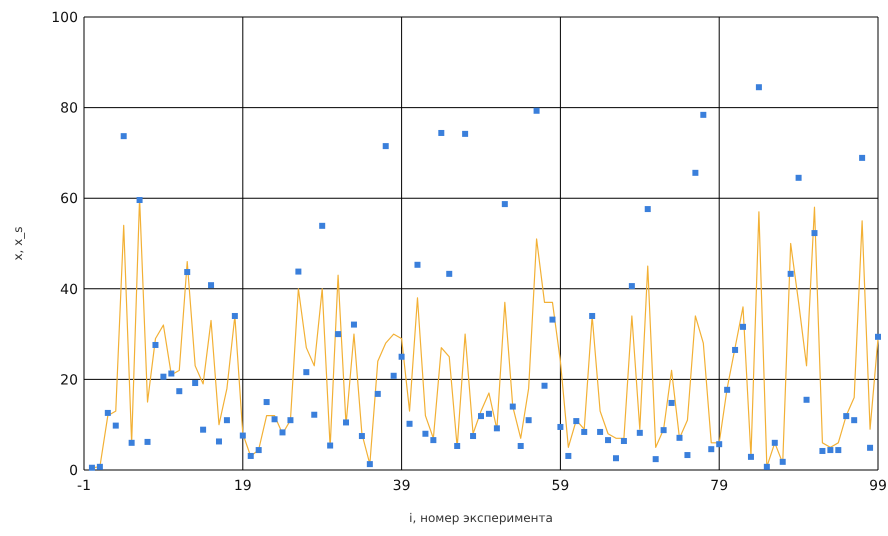 The width and height of the screenshot is (888, 536). I want to click on x-tick-label: 59, so click(560, 486).